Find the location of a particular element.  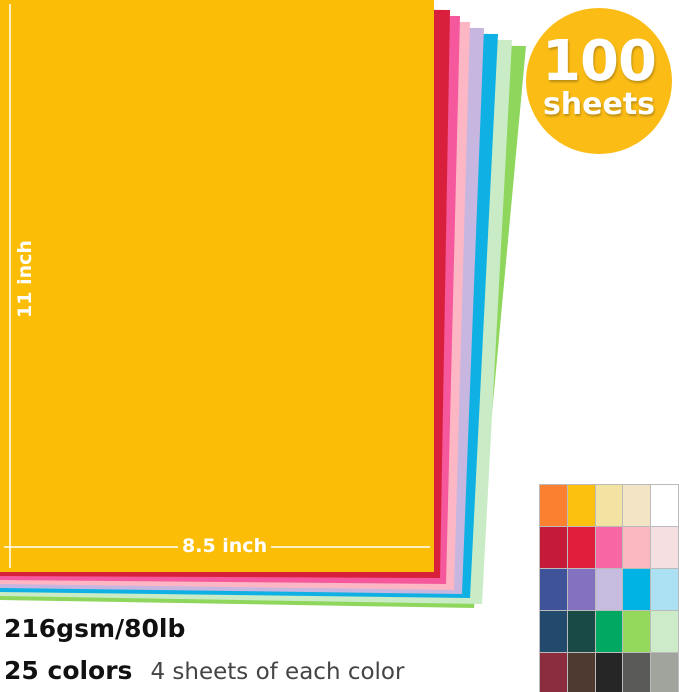

width-label: 8.5 inch is located at coordinates (225, 546).